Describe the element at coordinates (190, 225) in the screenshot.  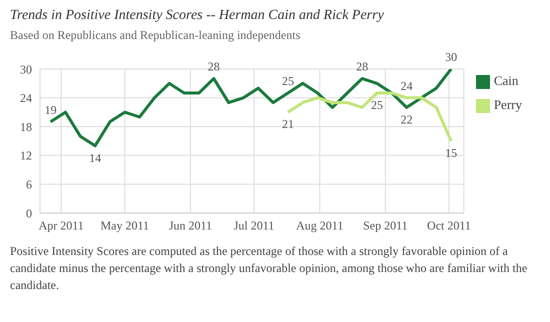
I see `x-tick-label: Jun 2011` at that location.